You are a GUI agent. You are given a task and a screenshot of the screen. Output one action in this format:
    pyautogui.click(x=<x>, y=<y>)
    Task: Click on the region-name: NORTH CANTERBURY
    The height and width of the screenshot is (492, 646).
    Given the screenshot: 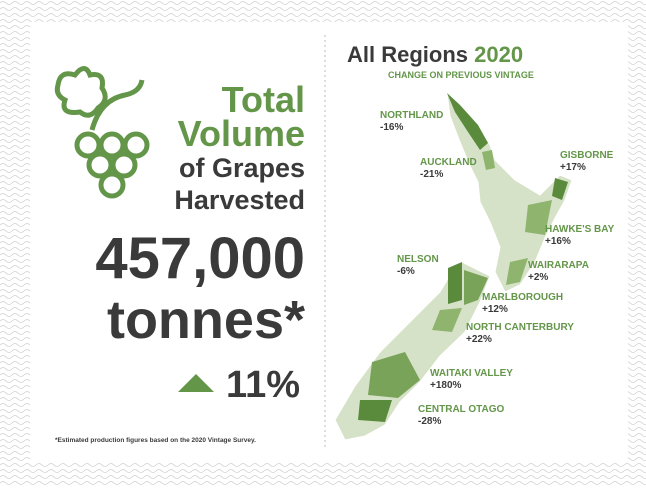 What is the action you would take?
    pyautogui.click(x=520, y=327)
    